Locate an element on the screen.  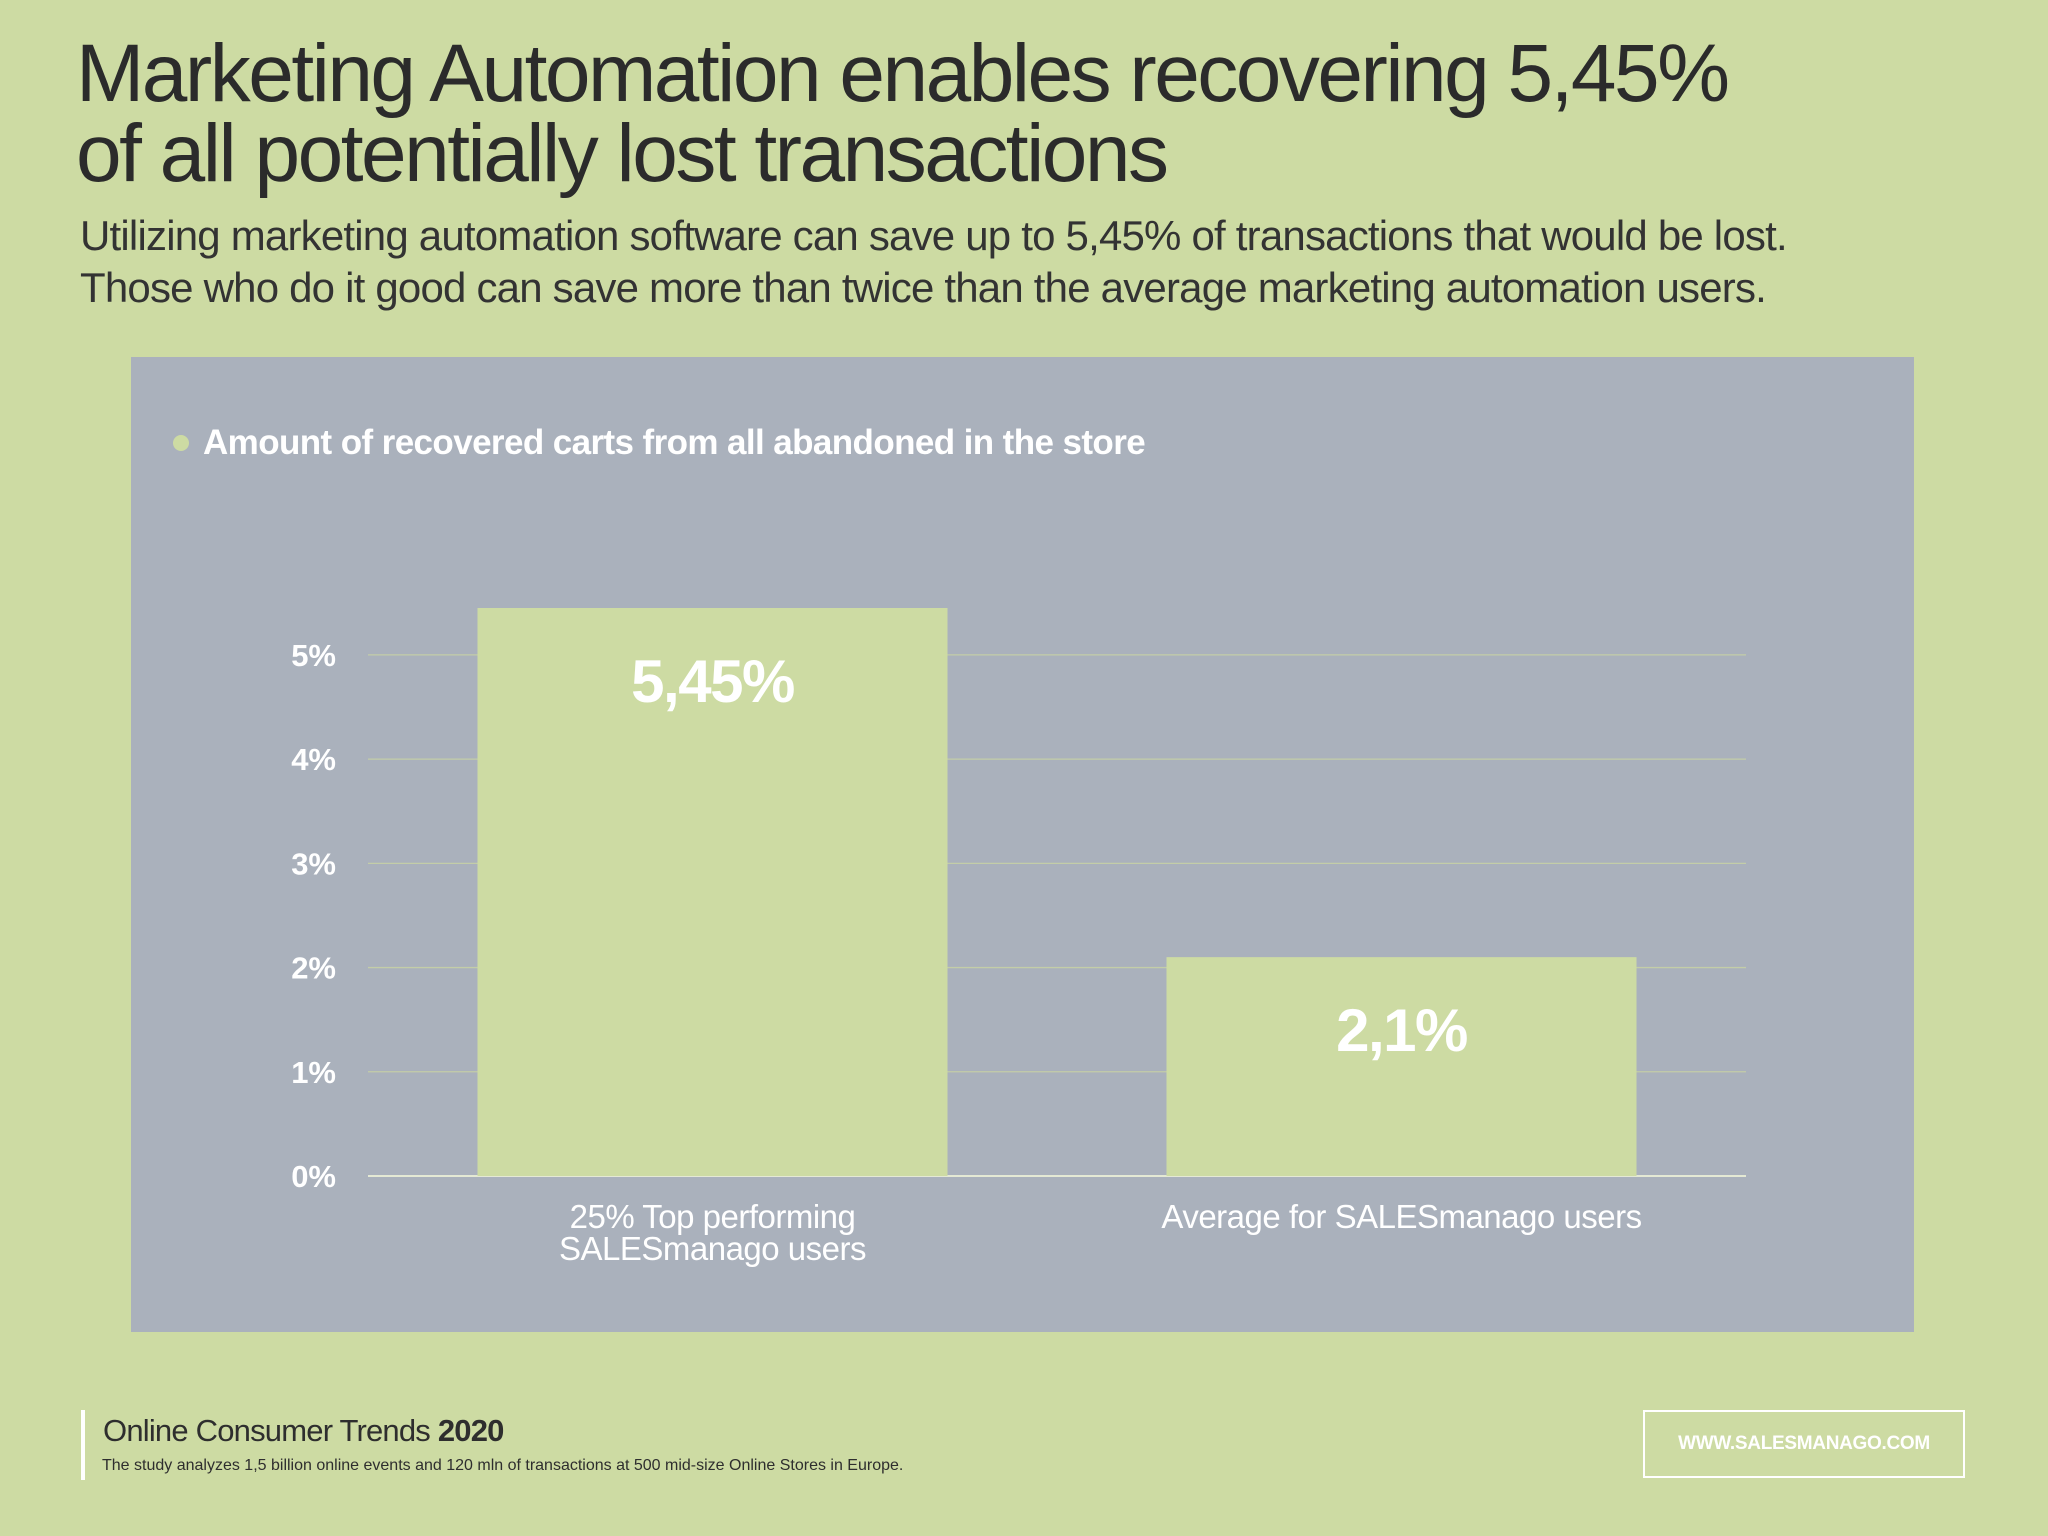
footer-title: Online Consumer Trends 2020 is located at coordinates (303, 1431).